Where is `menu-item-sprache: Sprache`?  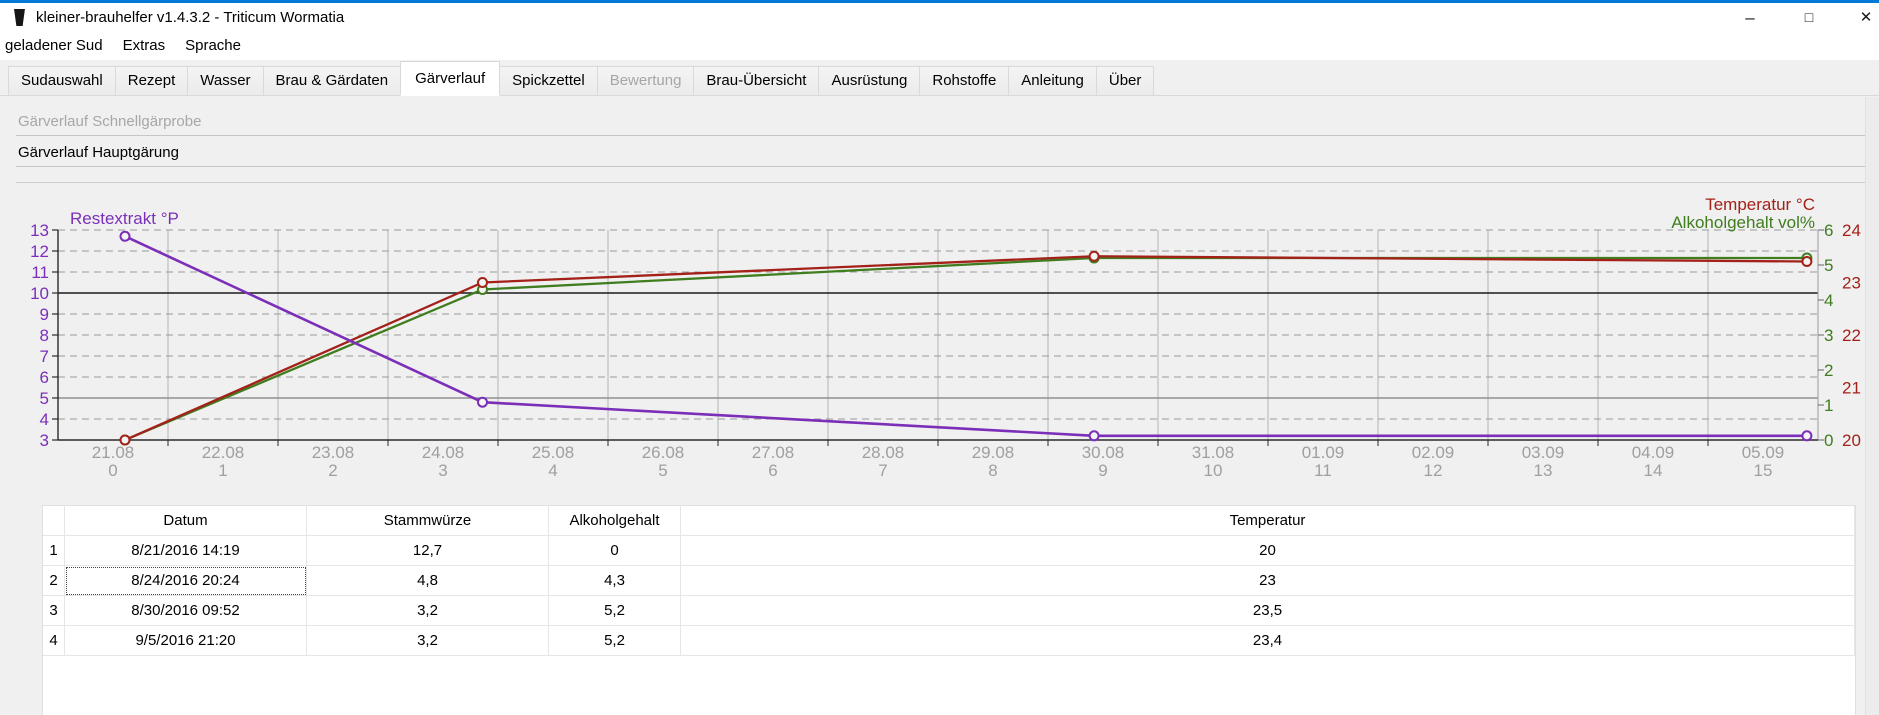
menu-item-sprache: Sprache is located at coordinates (213, 45).